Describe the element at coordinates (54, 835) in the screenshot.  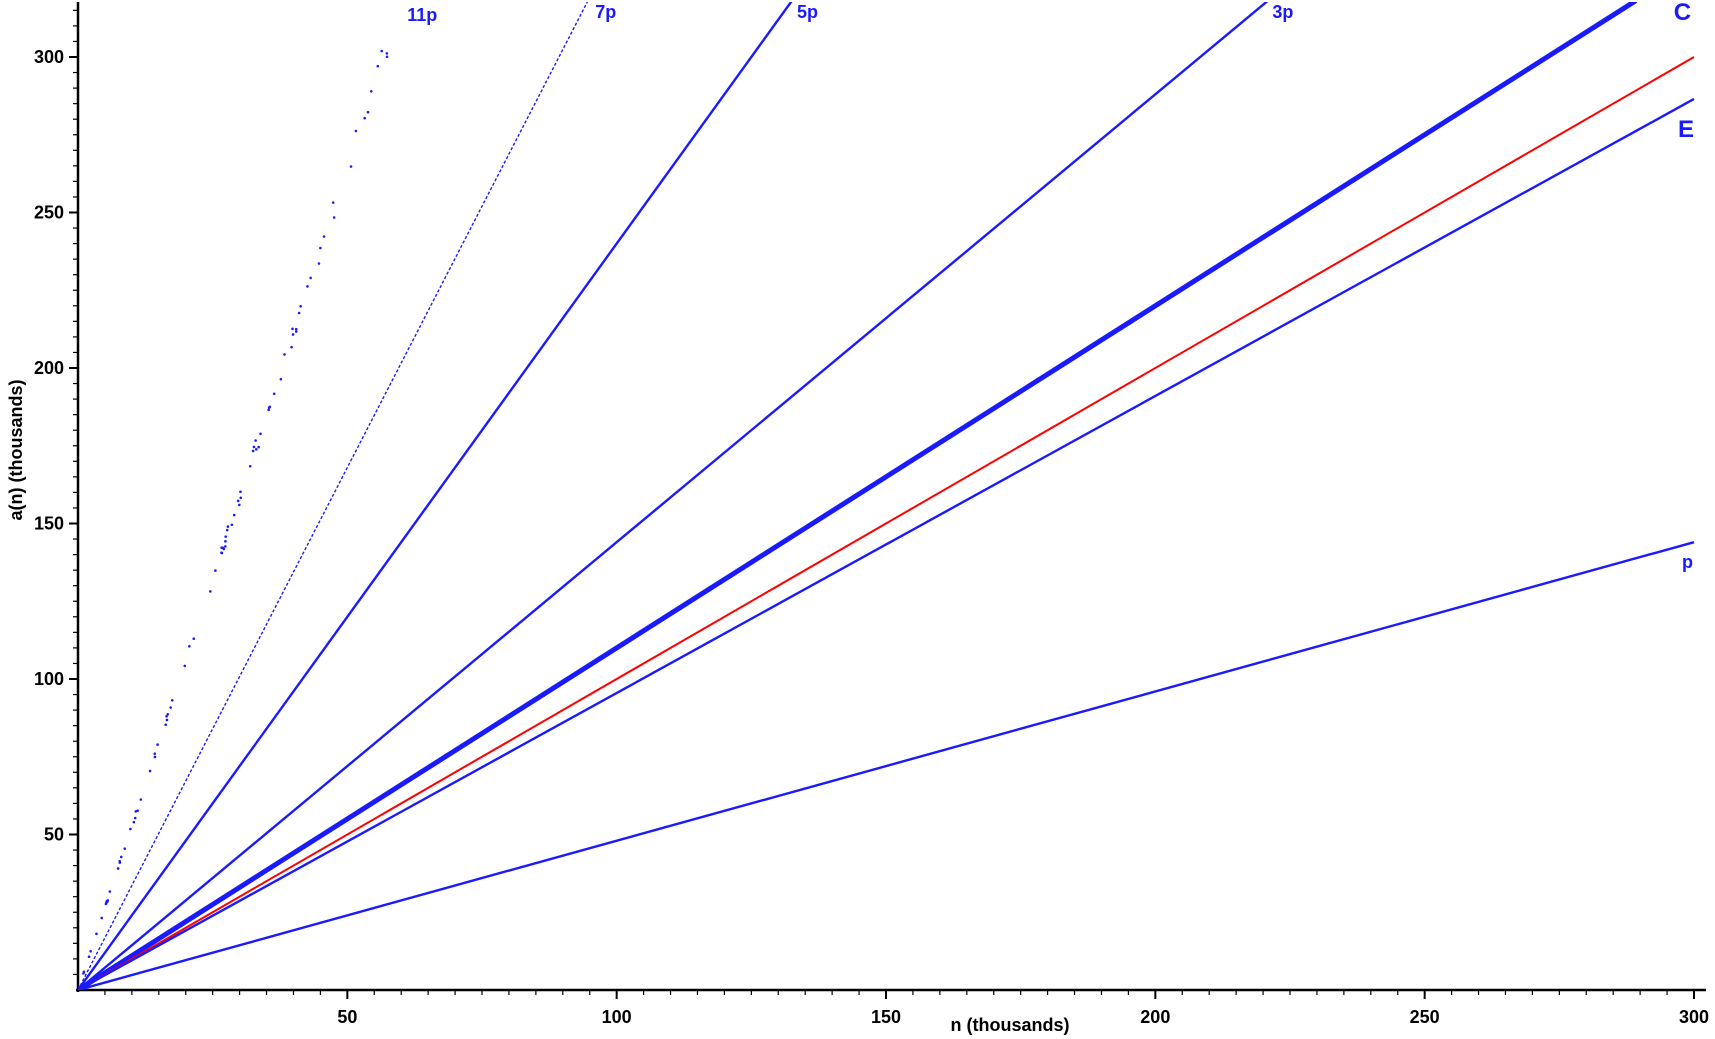
I see `y-tick-label: 50` at that location.